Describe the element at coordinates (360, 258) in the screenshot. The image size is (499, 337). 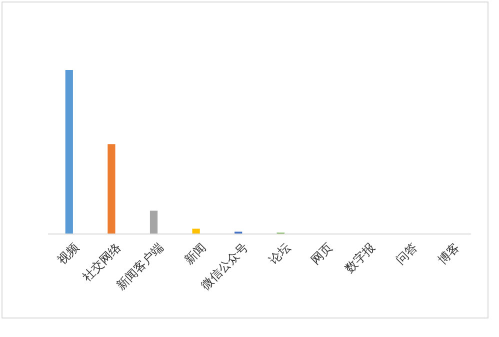
I see `x-tick-label: 数字报` at that location.